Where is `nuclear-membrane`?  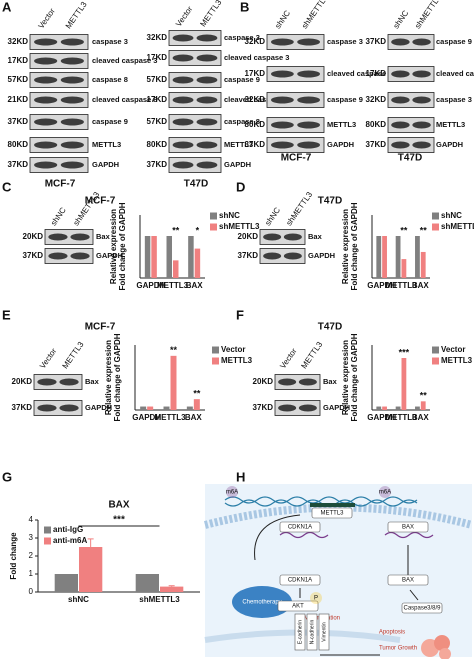
nuclear-membrane is located at coordinates (338, 516).